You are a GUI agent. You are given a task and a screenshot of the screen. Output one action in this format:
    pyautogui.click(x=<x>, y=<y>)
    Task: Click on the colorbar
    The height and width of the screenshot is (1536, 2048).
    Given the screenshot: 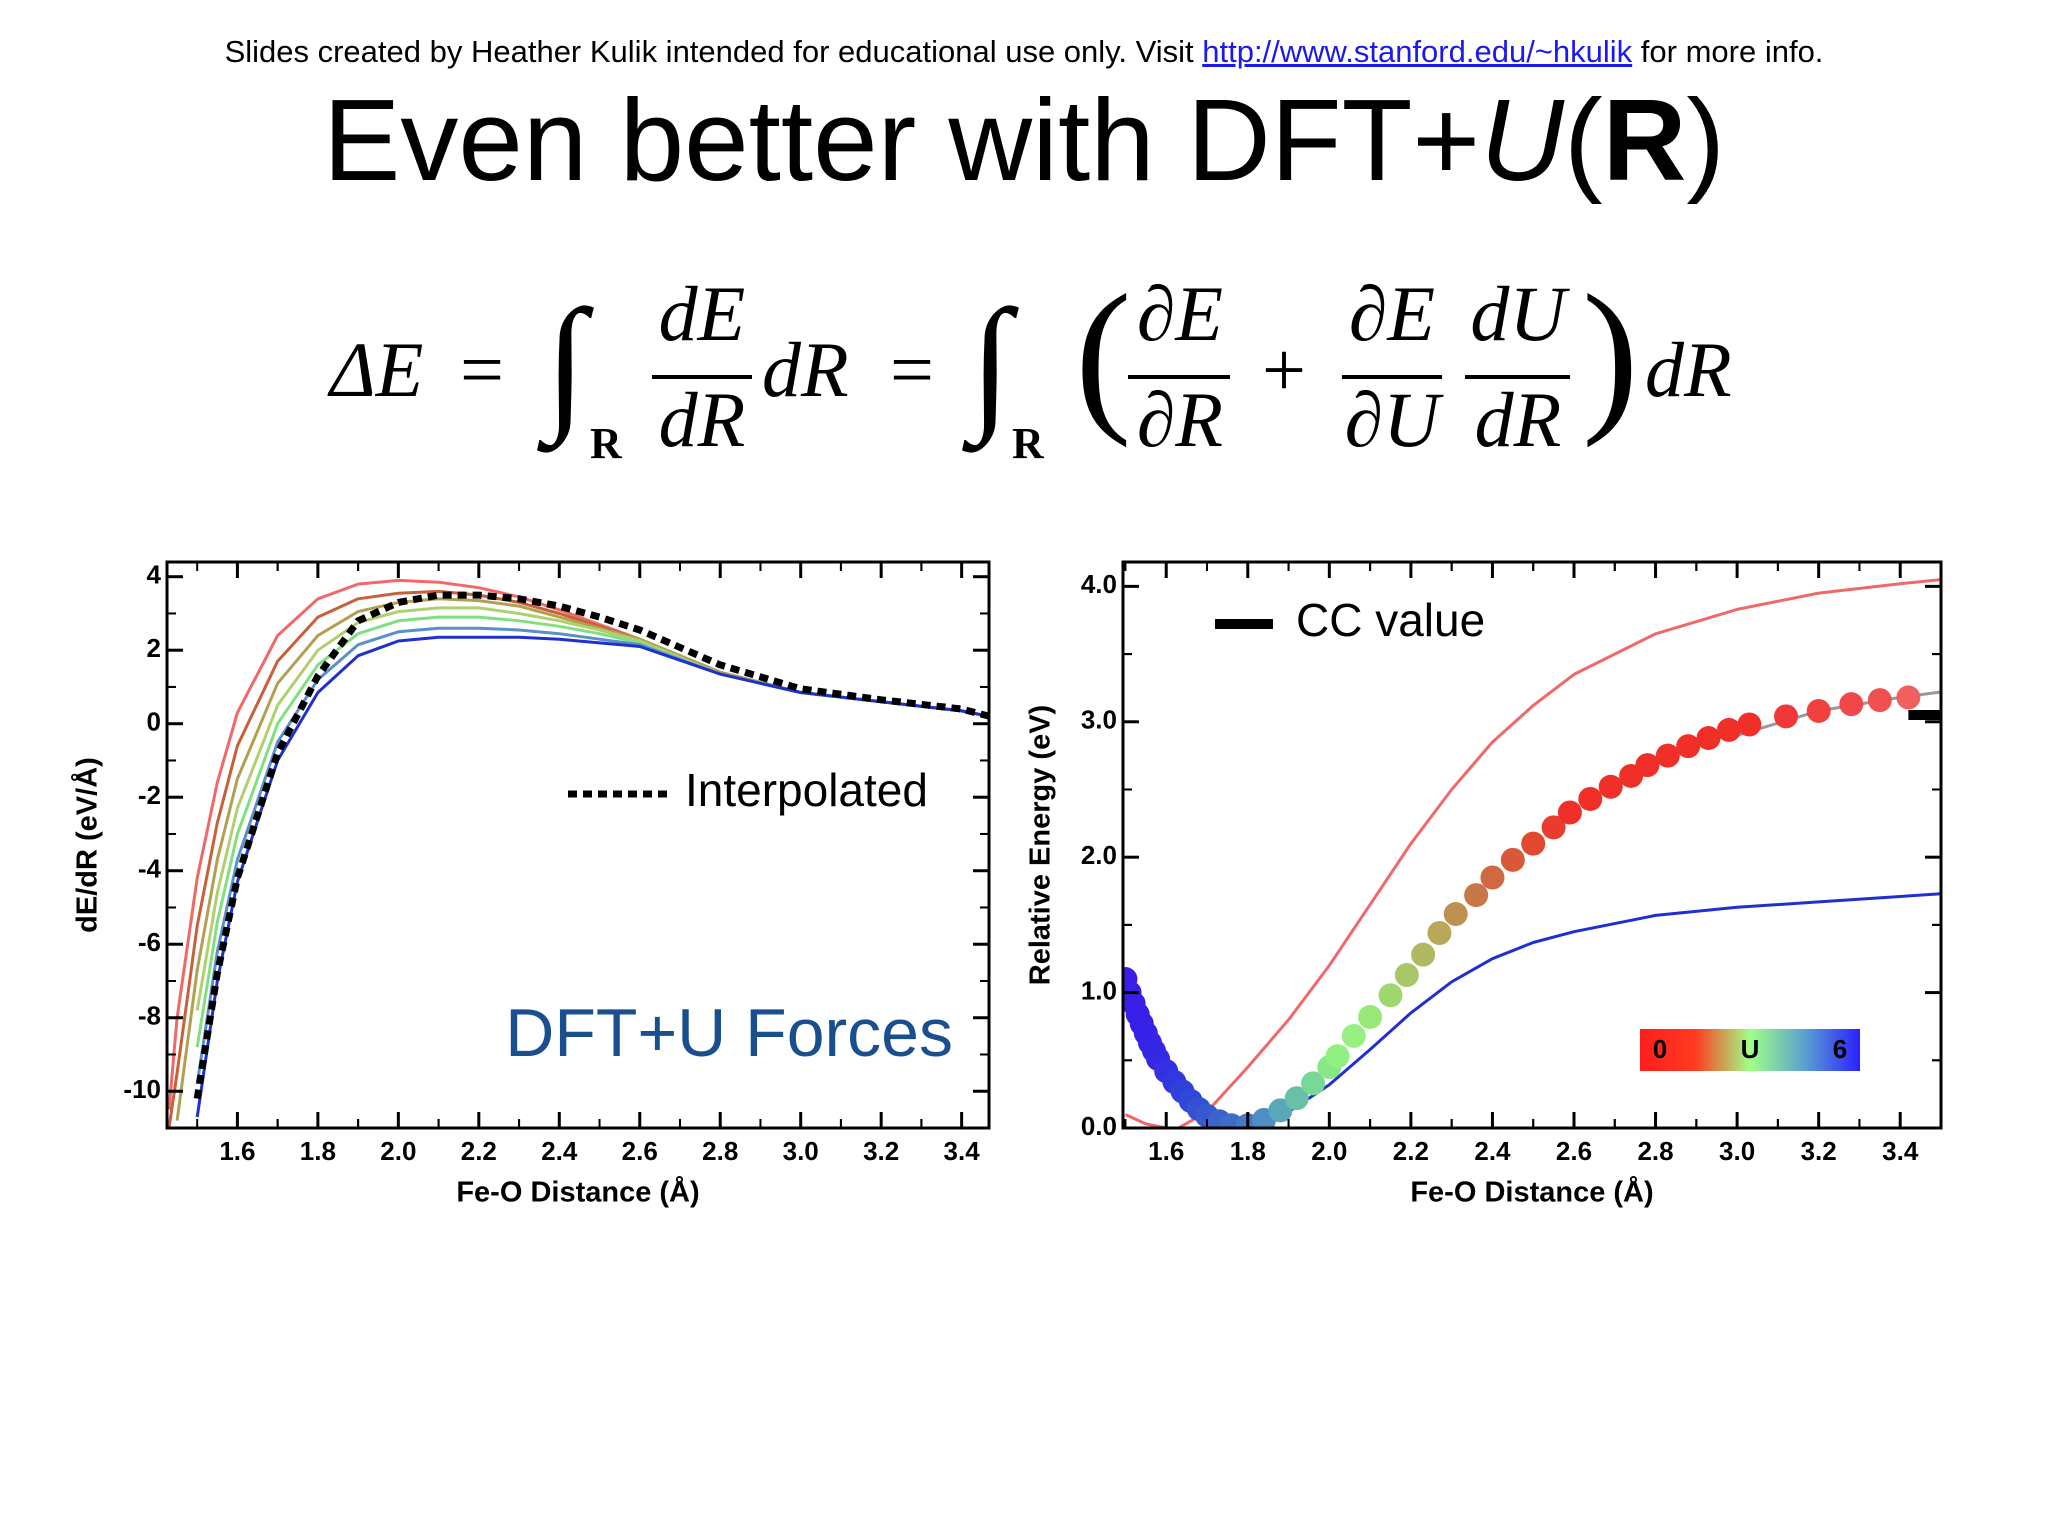 What is the action you would take?
    pyautogui.click(x=1750, y=1050)
    